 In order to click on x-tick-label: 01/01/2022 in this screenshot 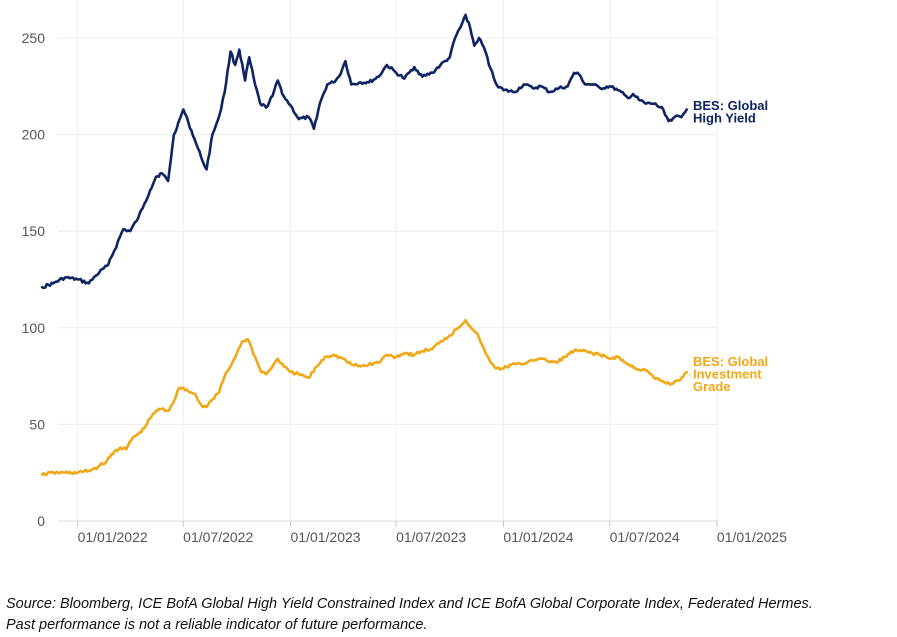, I will do `click(113, 537)`.